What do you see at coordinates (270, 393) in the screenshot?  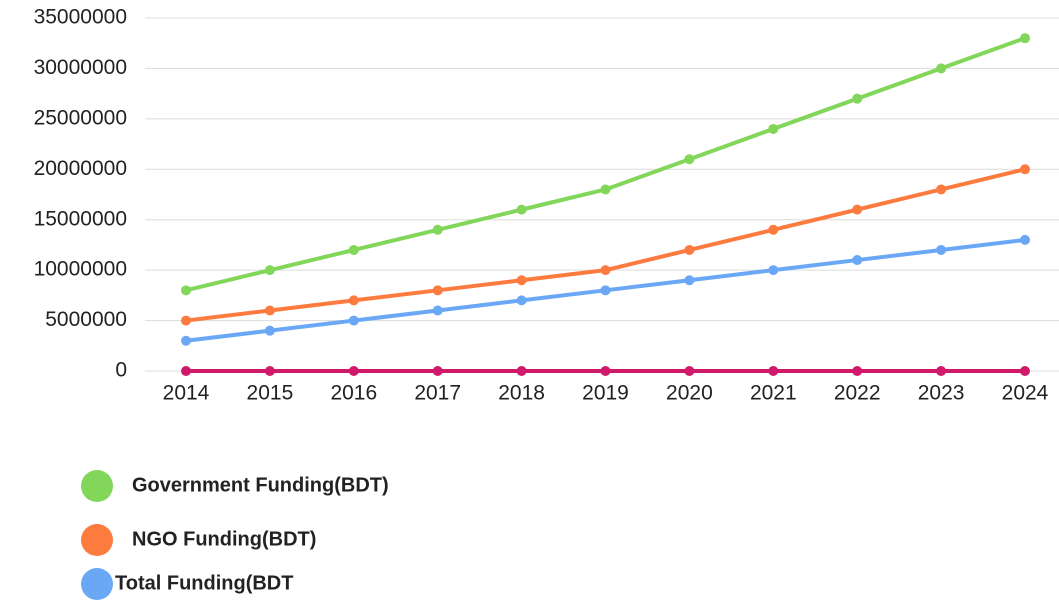 I see `x-tick-label: 2015` at bounding box center [270, 393].